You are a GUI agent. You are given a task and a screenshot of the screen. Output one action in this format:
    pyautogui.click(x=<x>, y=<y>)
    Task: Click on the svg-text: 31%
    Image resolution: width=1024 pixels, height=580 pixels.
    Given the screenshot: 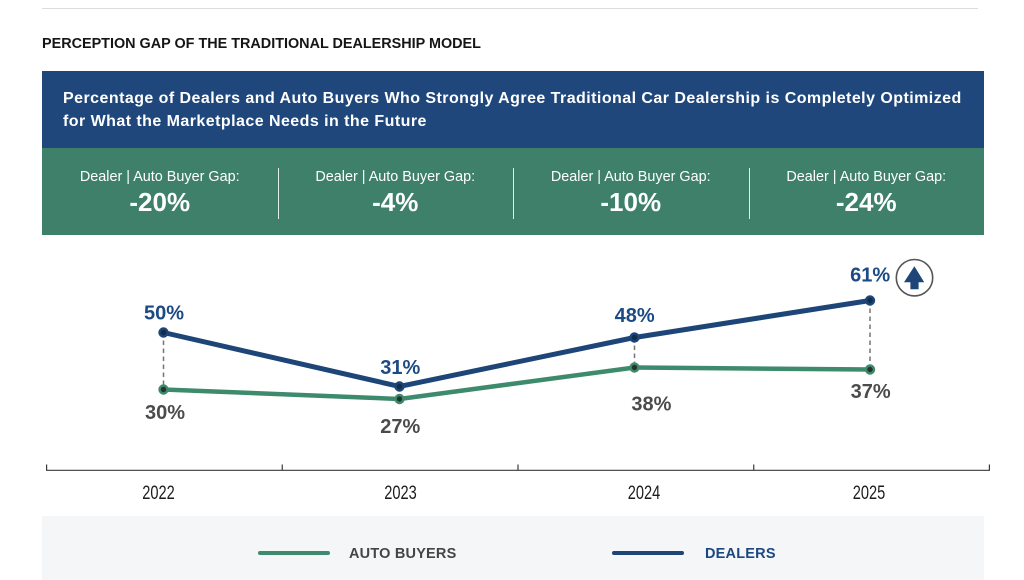 What is the action you would take?
    pyautogui.click(x=400, y=368)
    